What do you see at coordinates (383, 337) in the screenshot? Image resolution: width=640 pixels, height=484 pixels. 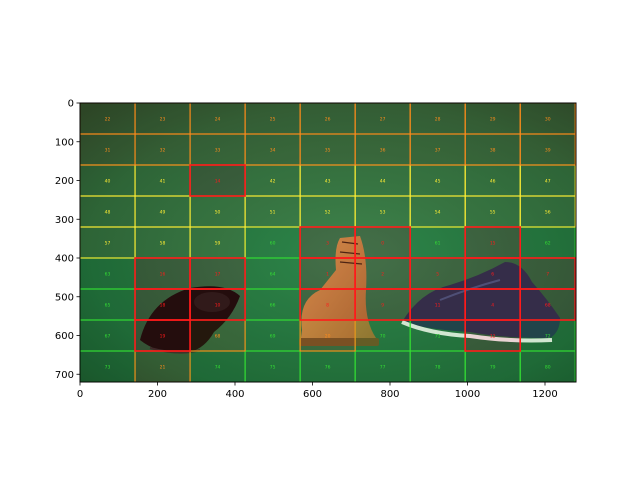 I see `grid-cell-label: 70` at bounding box center [383, 337].